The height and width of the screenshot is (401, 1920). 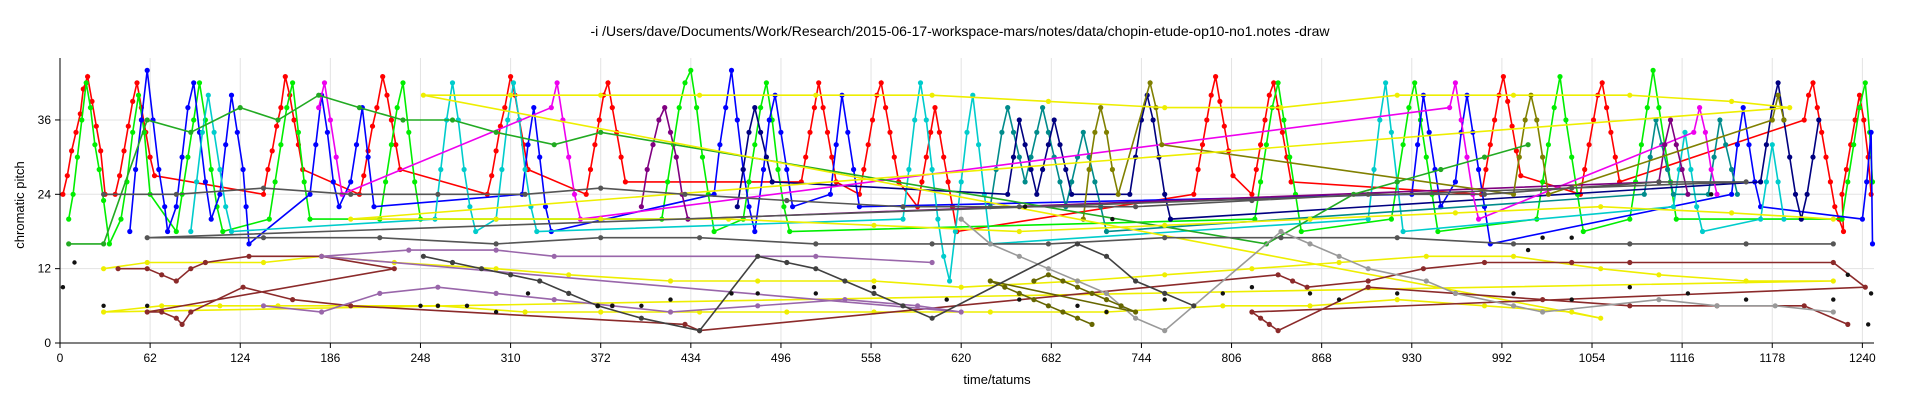 I want to click on x-tick-label: 1116, so click(x=1682, y=358).